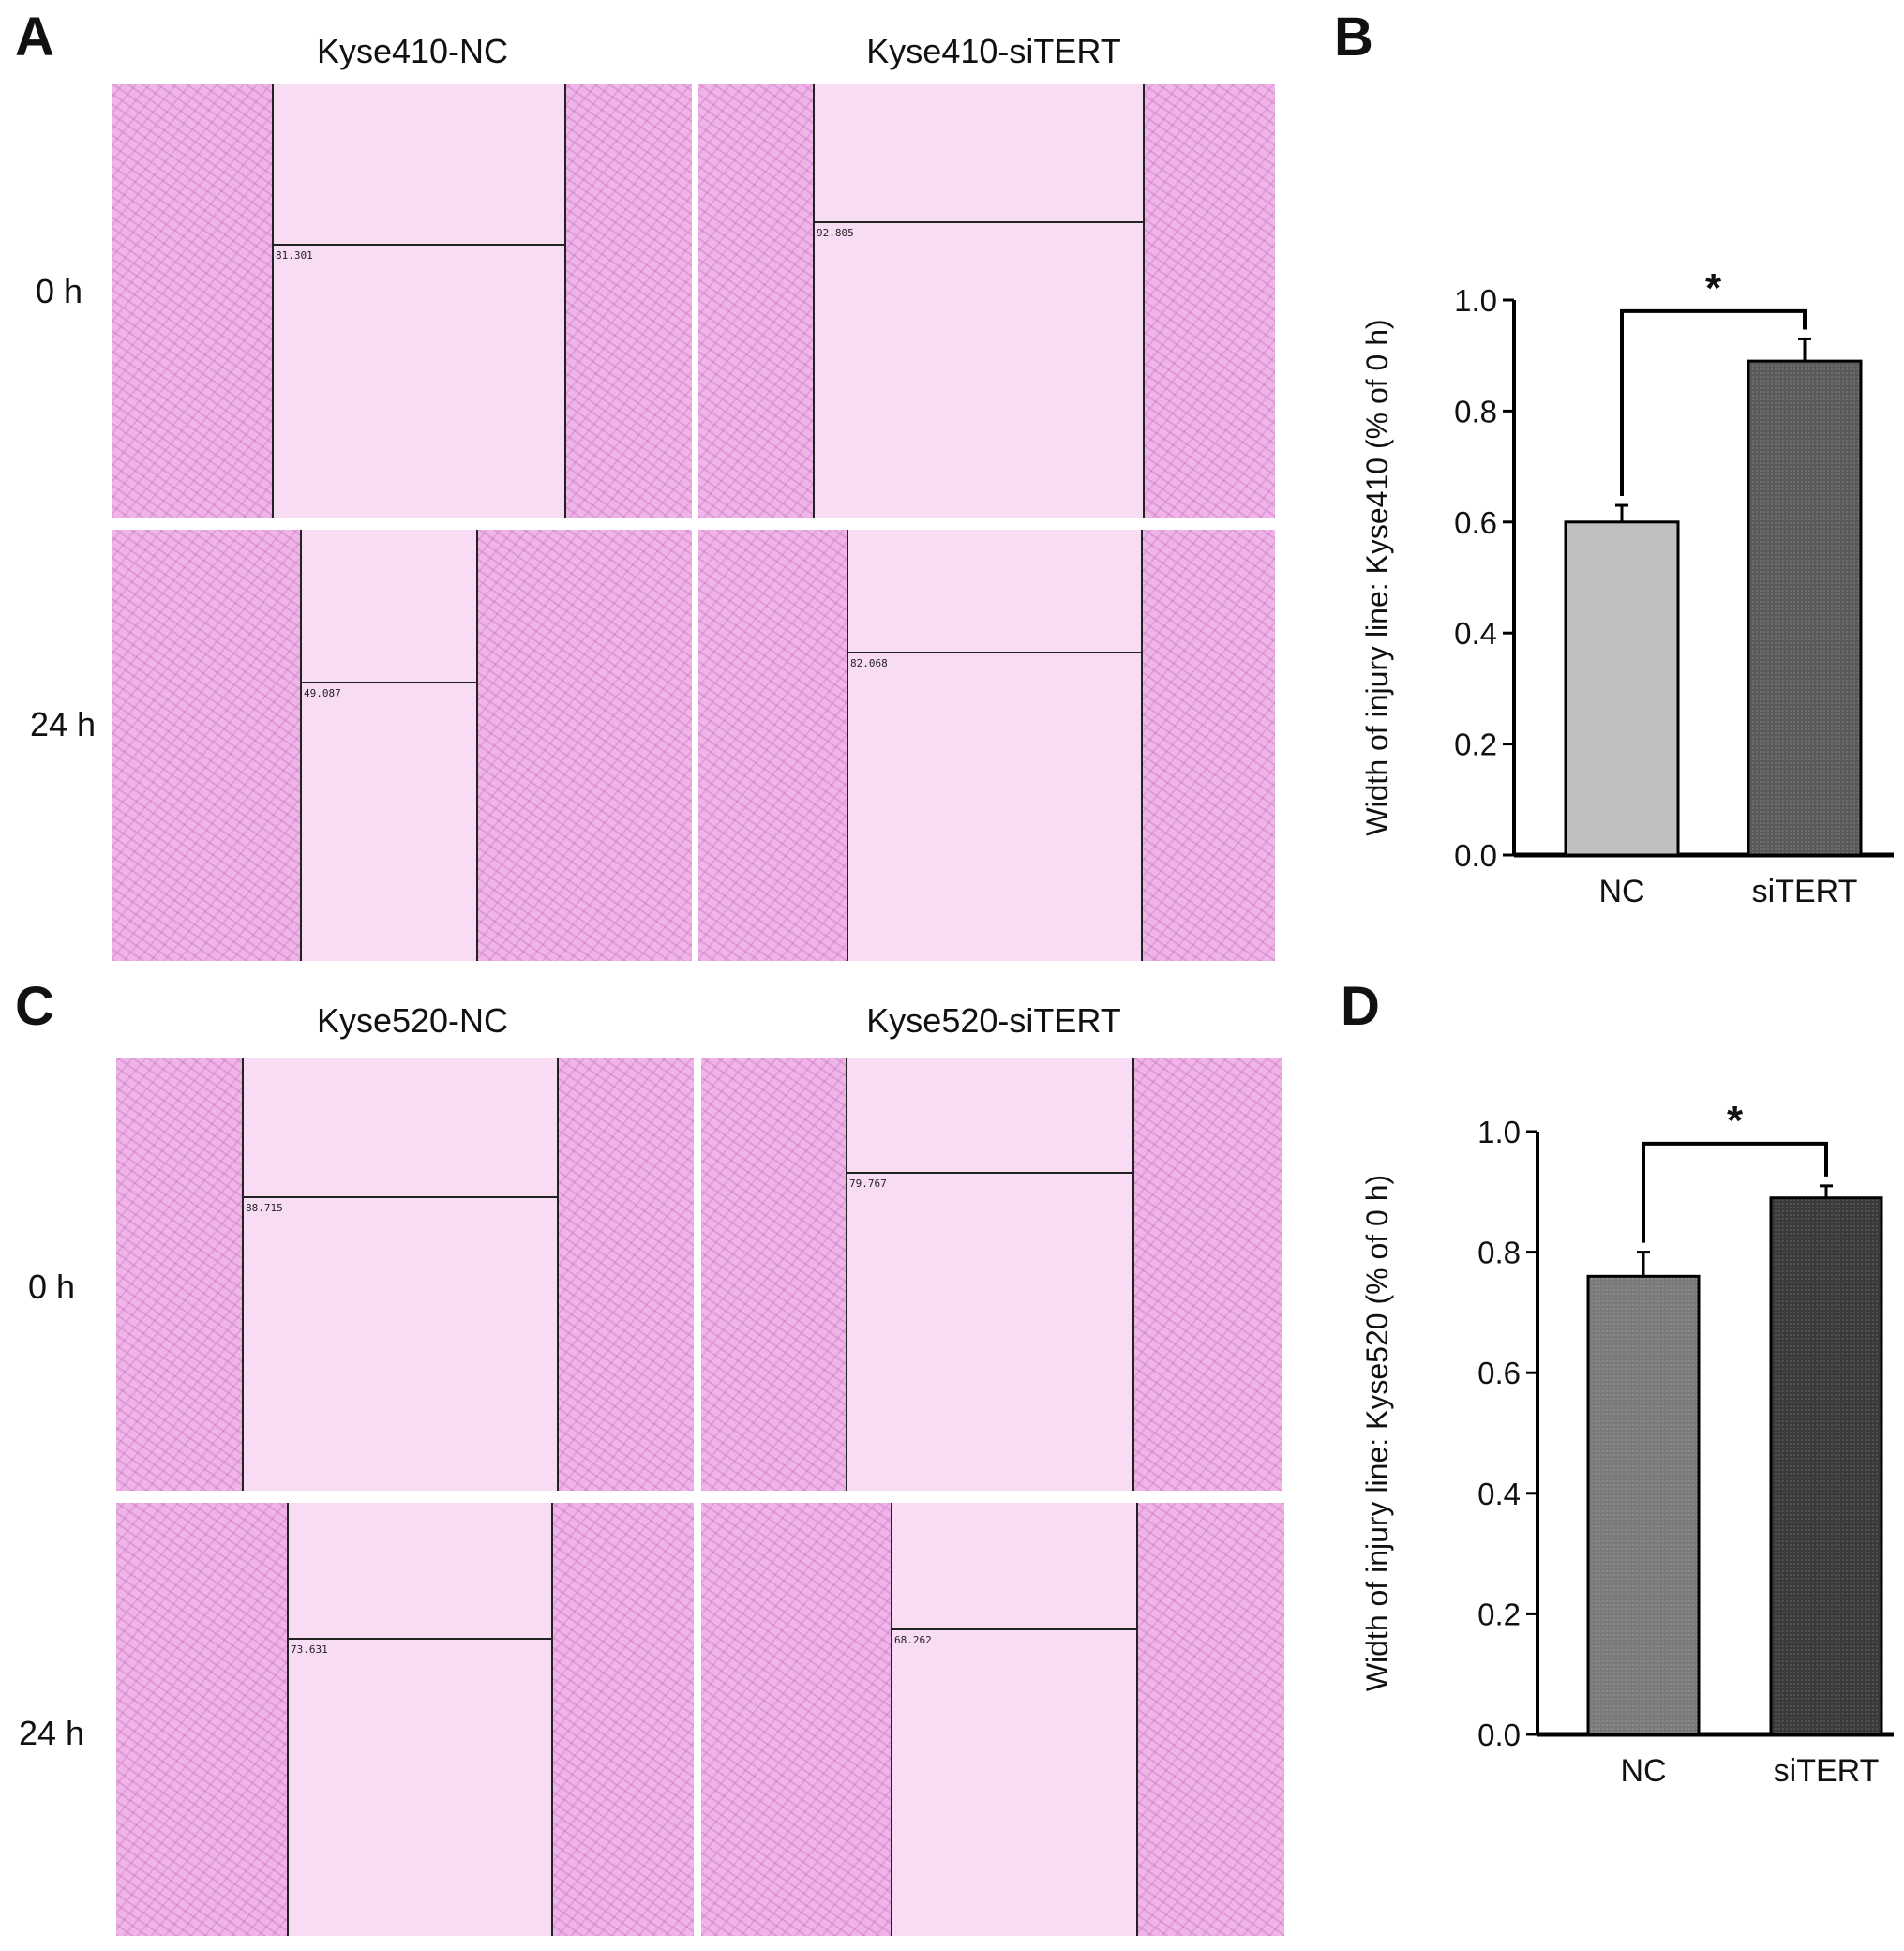  Describe the element at coordinates (992, 1719) in the screenshot. I see `micrograph-kyse520-siTERT-24h: 68.262` at that location.